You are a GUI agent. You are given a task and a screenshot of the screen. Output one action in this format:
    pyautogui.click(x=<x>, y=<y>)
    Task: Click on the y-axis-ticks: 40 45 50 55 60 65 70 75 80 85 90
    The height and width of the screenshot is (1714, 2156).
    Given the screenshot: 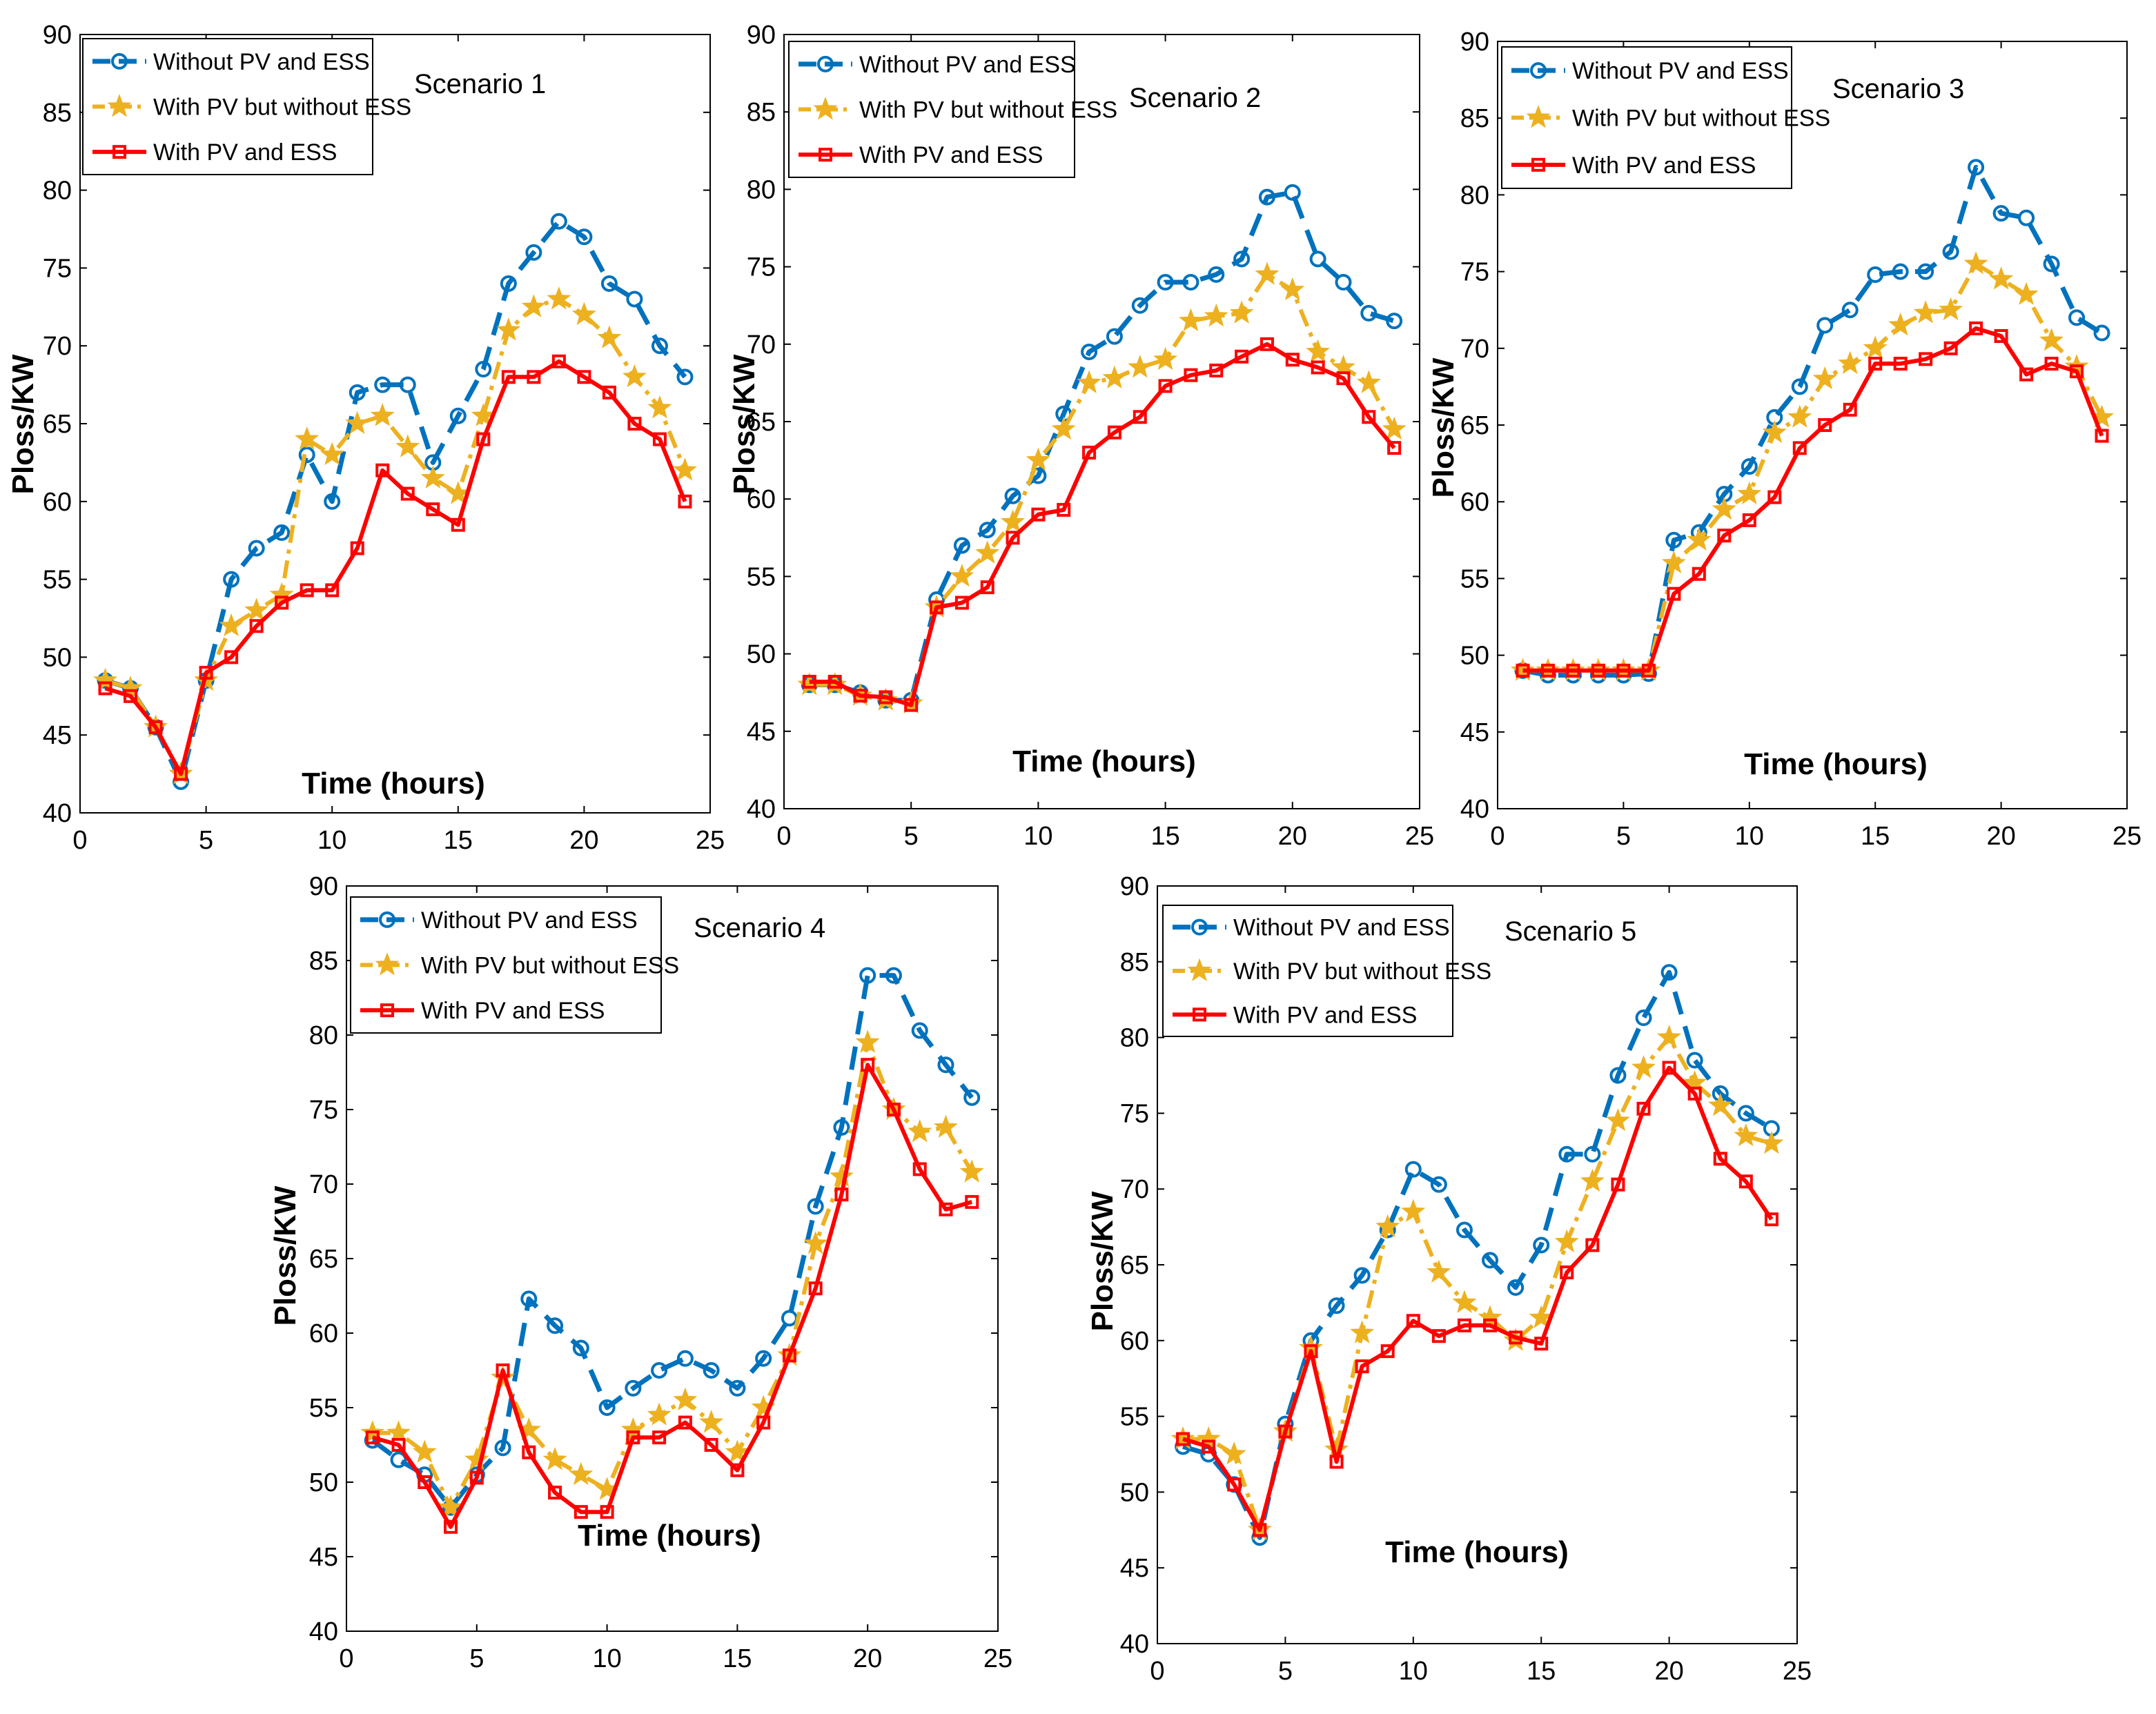 What is the action you would take?
    pyautogui.click(x=1083, y=422)
    